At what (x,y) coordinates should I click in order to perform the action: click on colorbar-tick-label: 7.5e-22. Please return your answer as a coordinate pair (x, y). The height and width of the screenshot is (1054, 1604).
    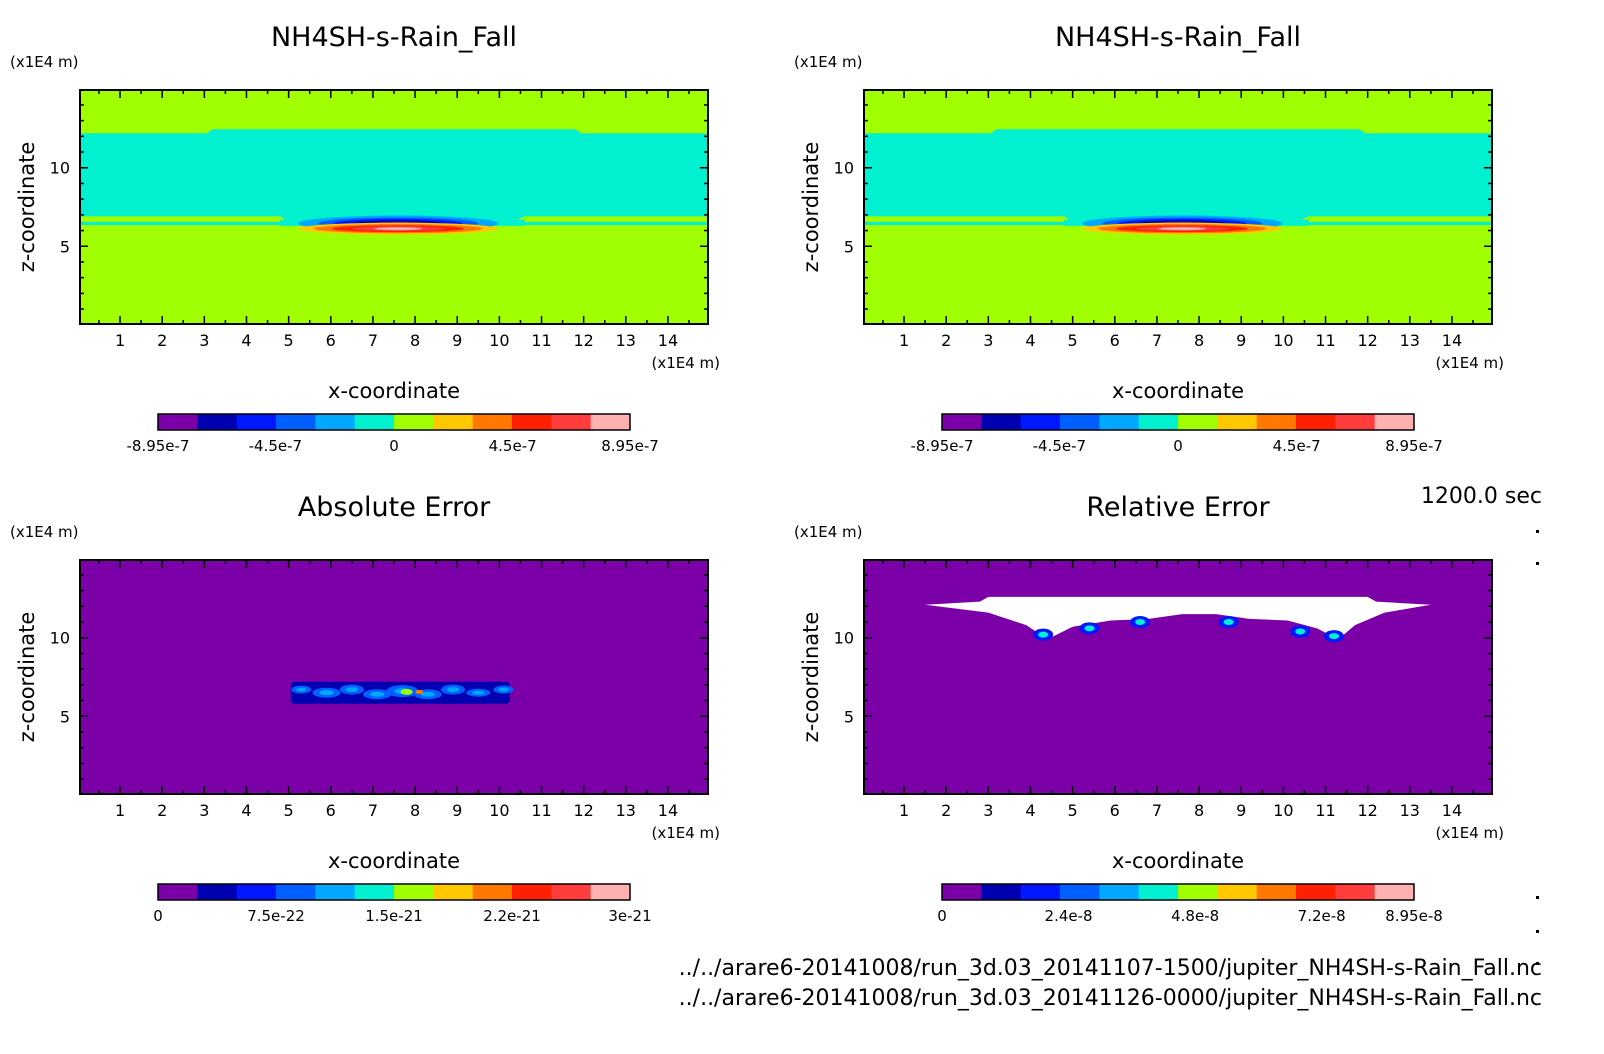
    Looking at the image, I should click on (276, 916).